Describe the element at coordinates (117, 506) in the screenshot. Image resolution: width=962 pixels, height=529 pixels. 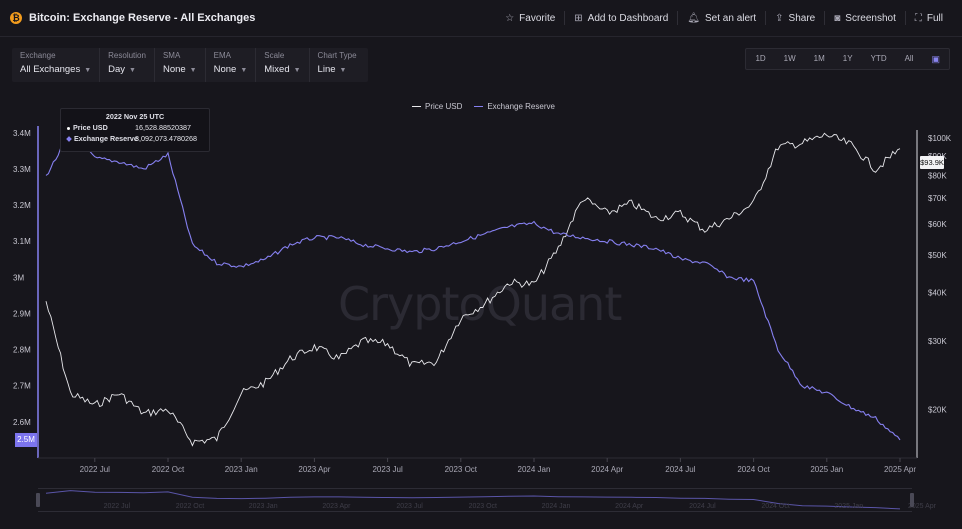
I see `navigator-tick-label: 2022 Jul` at that location.